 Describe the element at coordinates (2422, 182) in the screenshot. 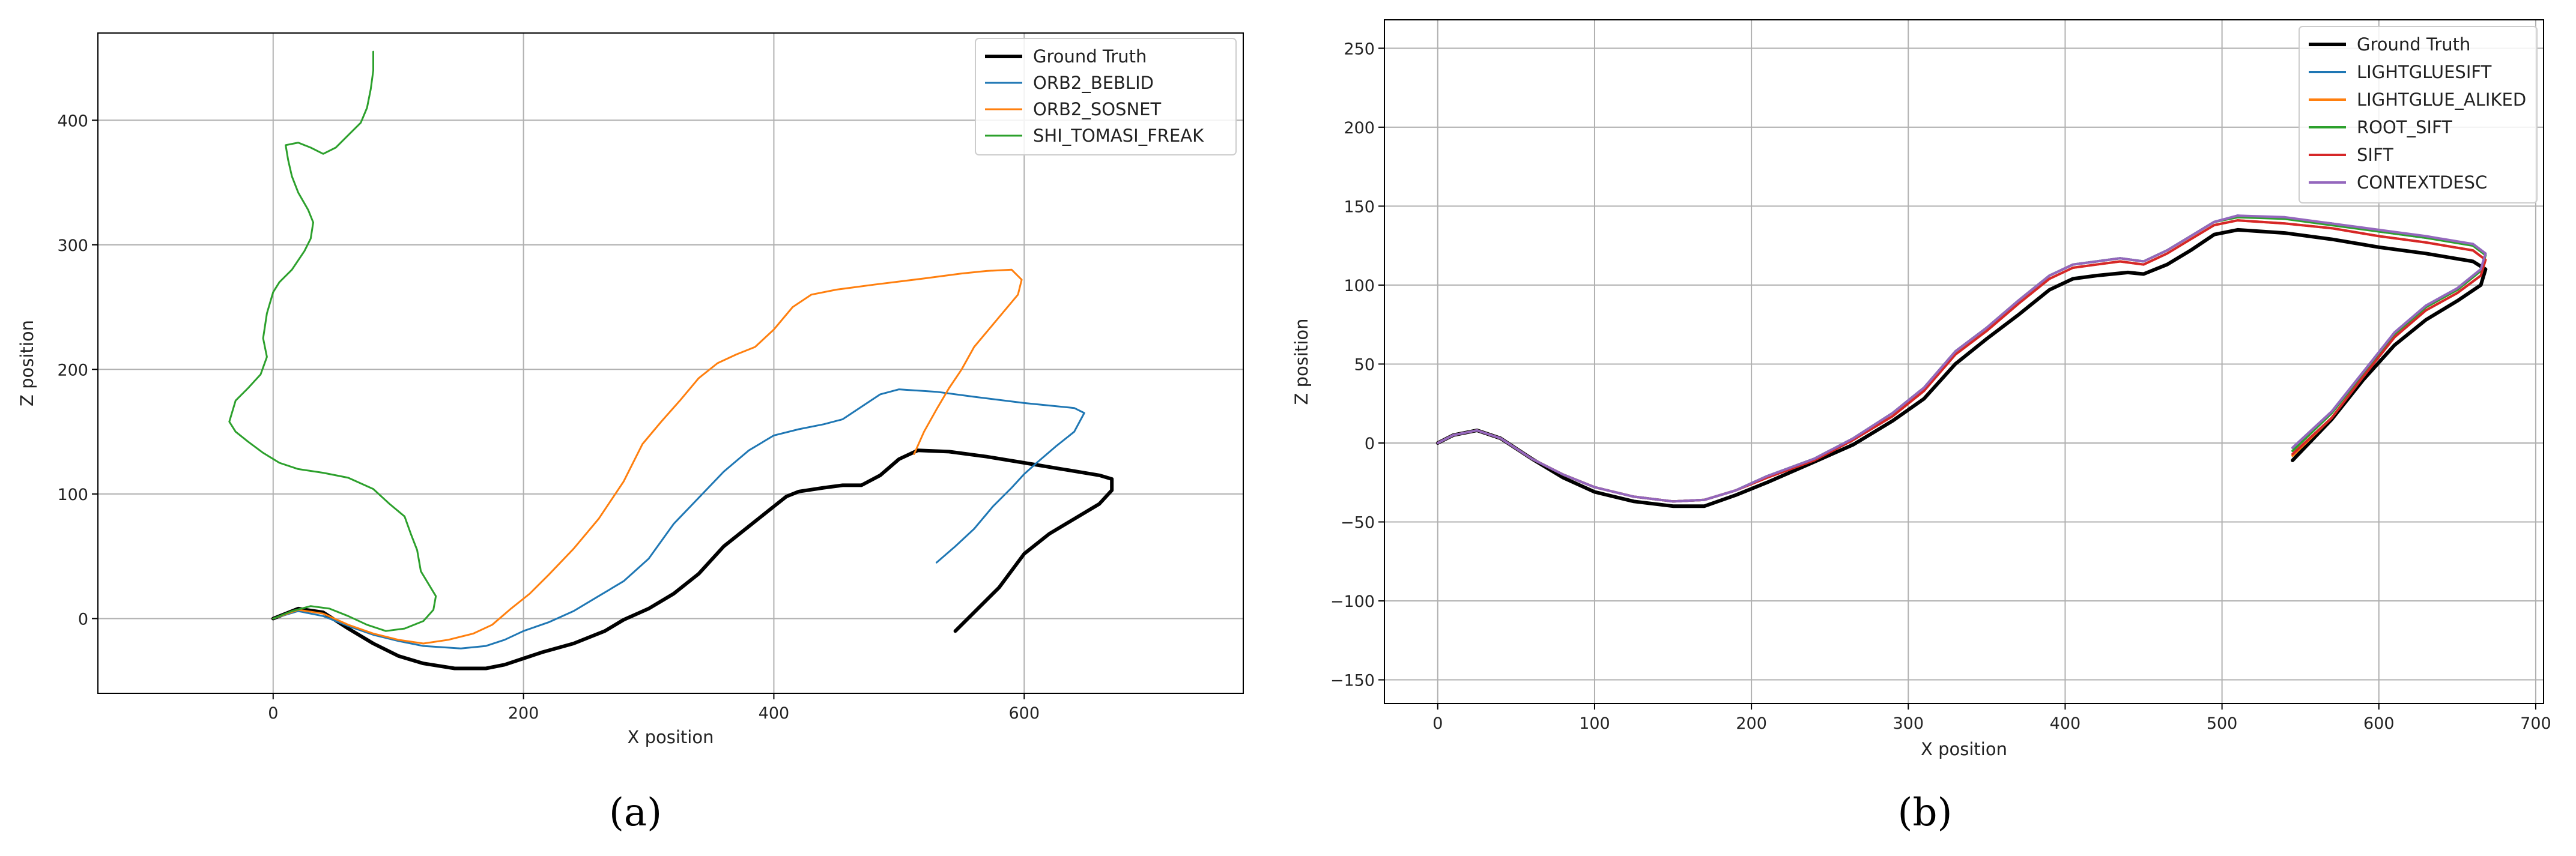

I see `legend-entry: CONTEXTDESC` at that location.